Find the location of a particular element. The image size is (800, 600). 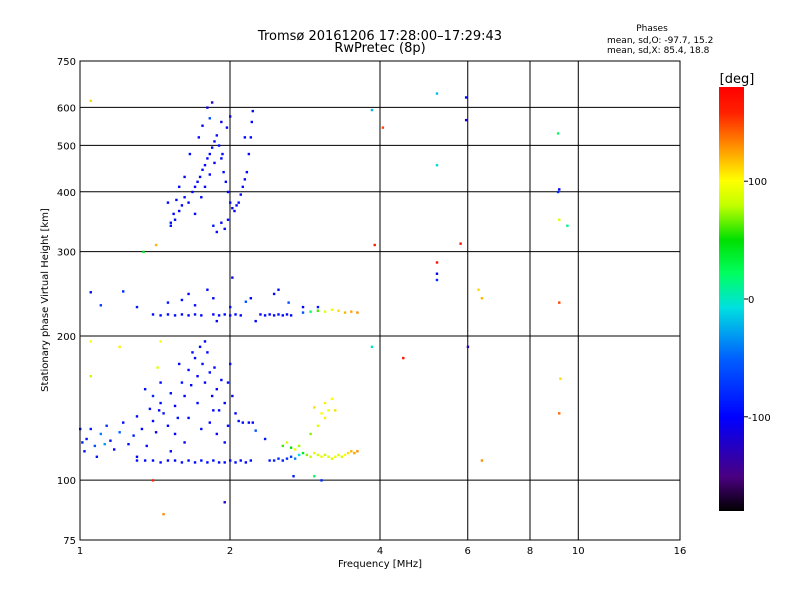

stats-line-x: mean, sd,X: 85.4, 18.8 is located at coordinates (658, 51).